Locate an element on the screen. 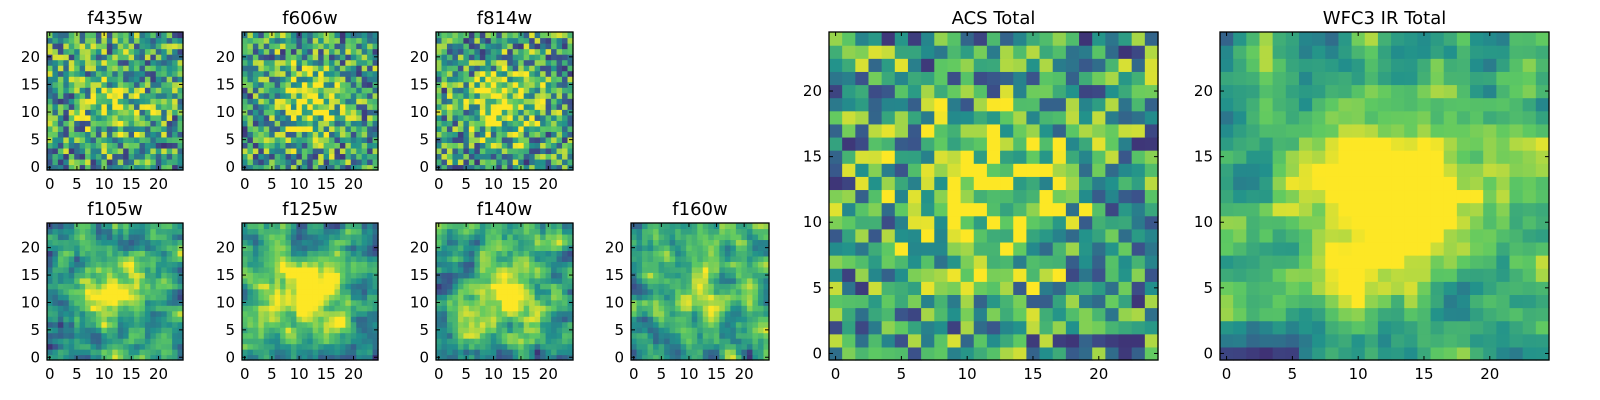 The image size is (1600, 400). x-tick-label: 5 is located at coordinates (466, 184).